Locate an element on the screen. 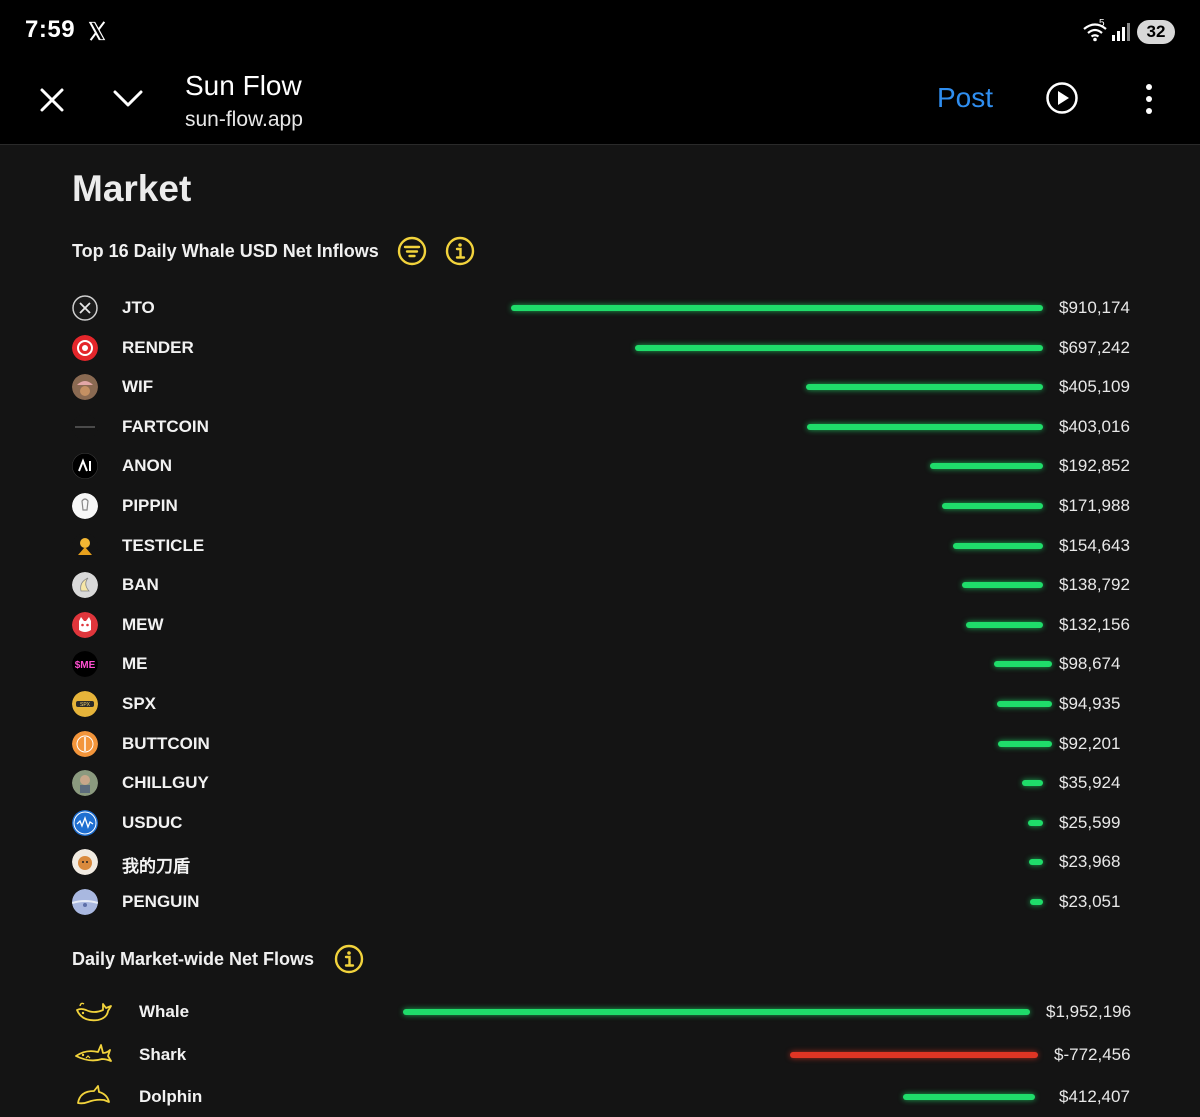 The width and height of the screenshot is (1200, 1117). x-app-icon is located at coordinates (97, 31).